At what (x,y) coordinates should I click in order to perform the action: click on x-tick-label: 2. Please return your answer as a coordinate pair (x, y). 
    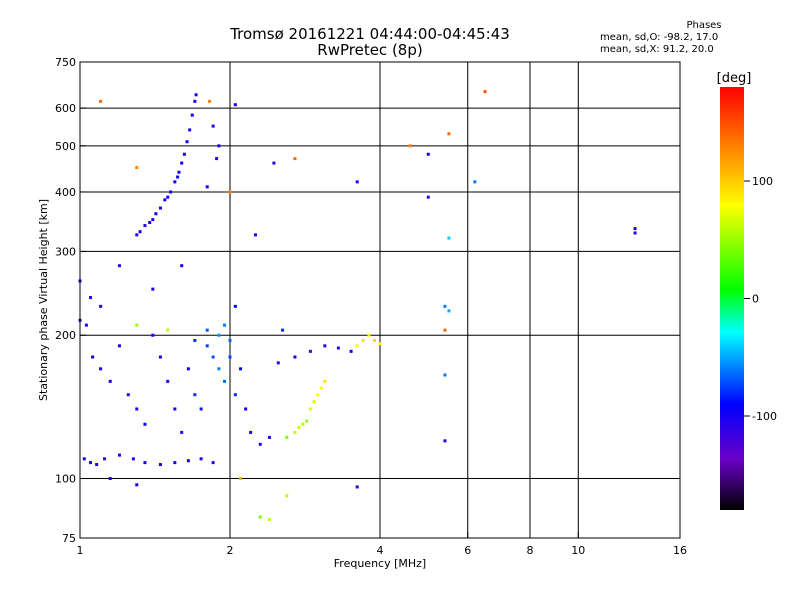
    Looking at the image, I should click on (230, 550).